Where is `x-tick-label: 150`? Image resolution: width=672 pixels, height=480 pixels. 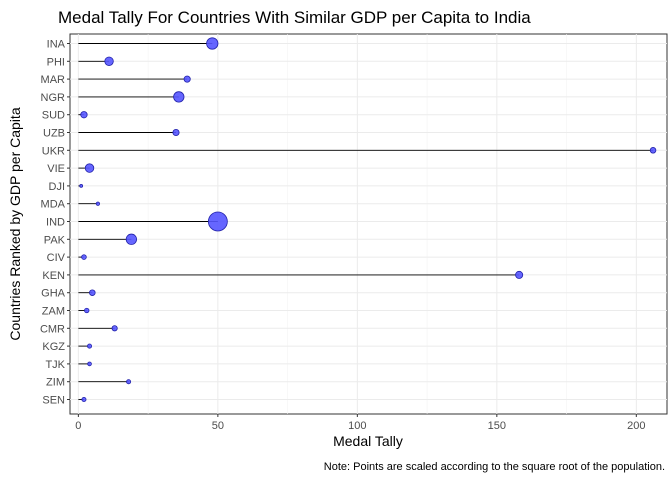 x-tick-label: 150 is located at coordinates (497, 426).